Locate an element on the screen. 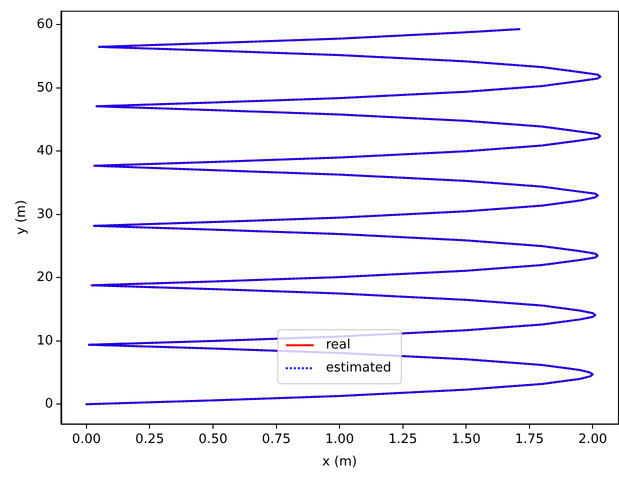 Image resolution: width=619 pixels, height=480 pixels. x-tick-label: 0.00 is located at coordinates (86, 439).